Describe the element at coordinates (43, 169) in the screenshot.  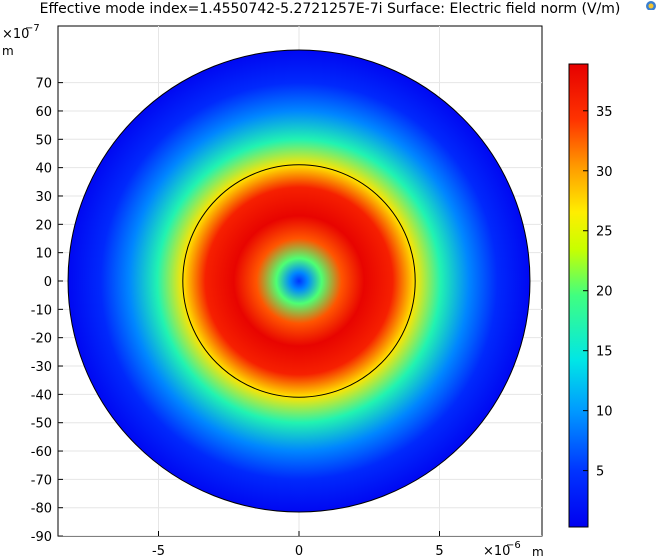
I see `y-tick-label: 40` at that location.